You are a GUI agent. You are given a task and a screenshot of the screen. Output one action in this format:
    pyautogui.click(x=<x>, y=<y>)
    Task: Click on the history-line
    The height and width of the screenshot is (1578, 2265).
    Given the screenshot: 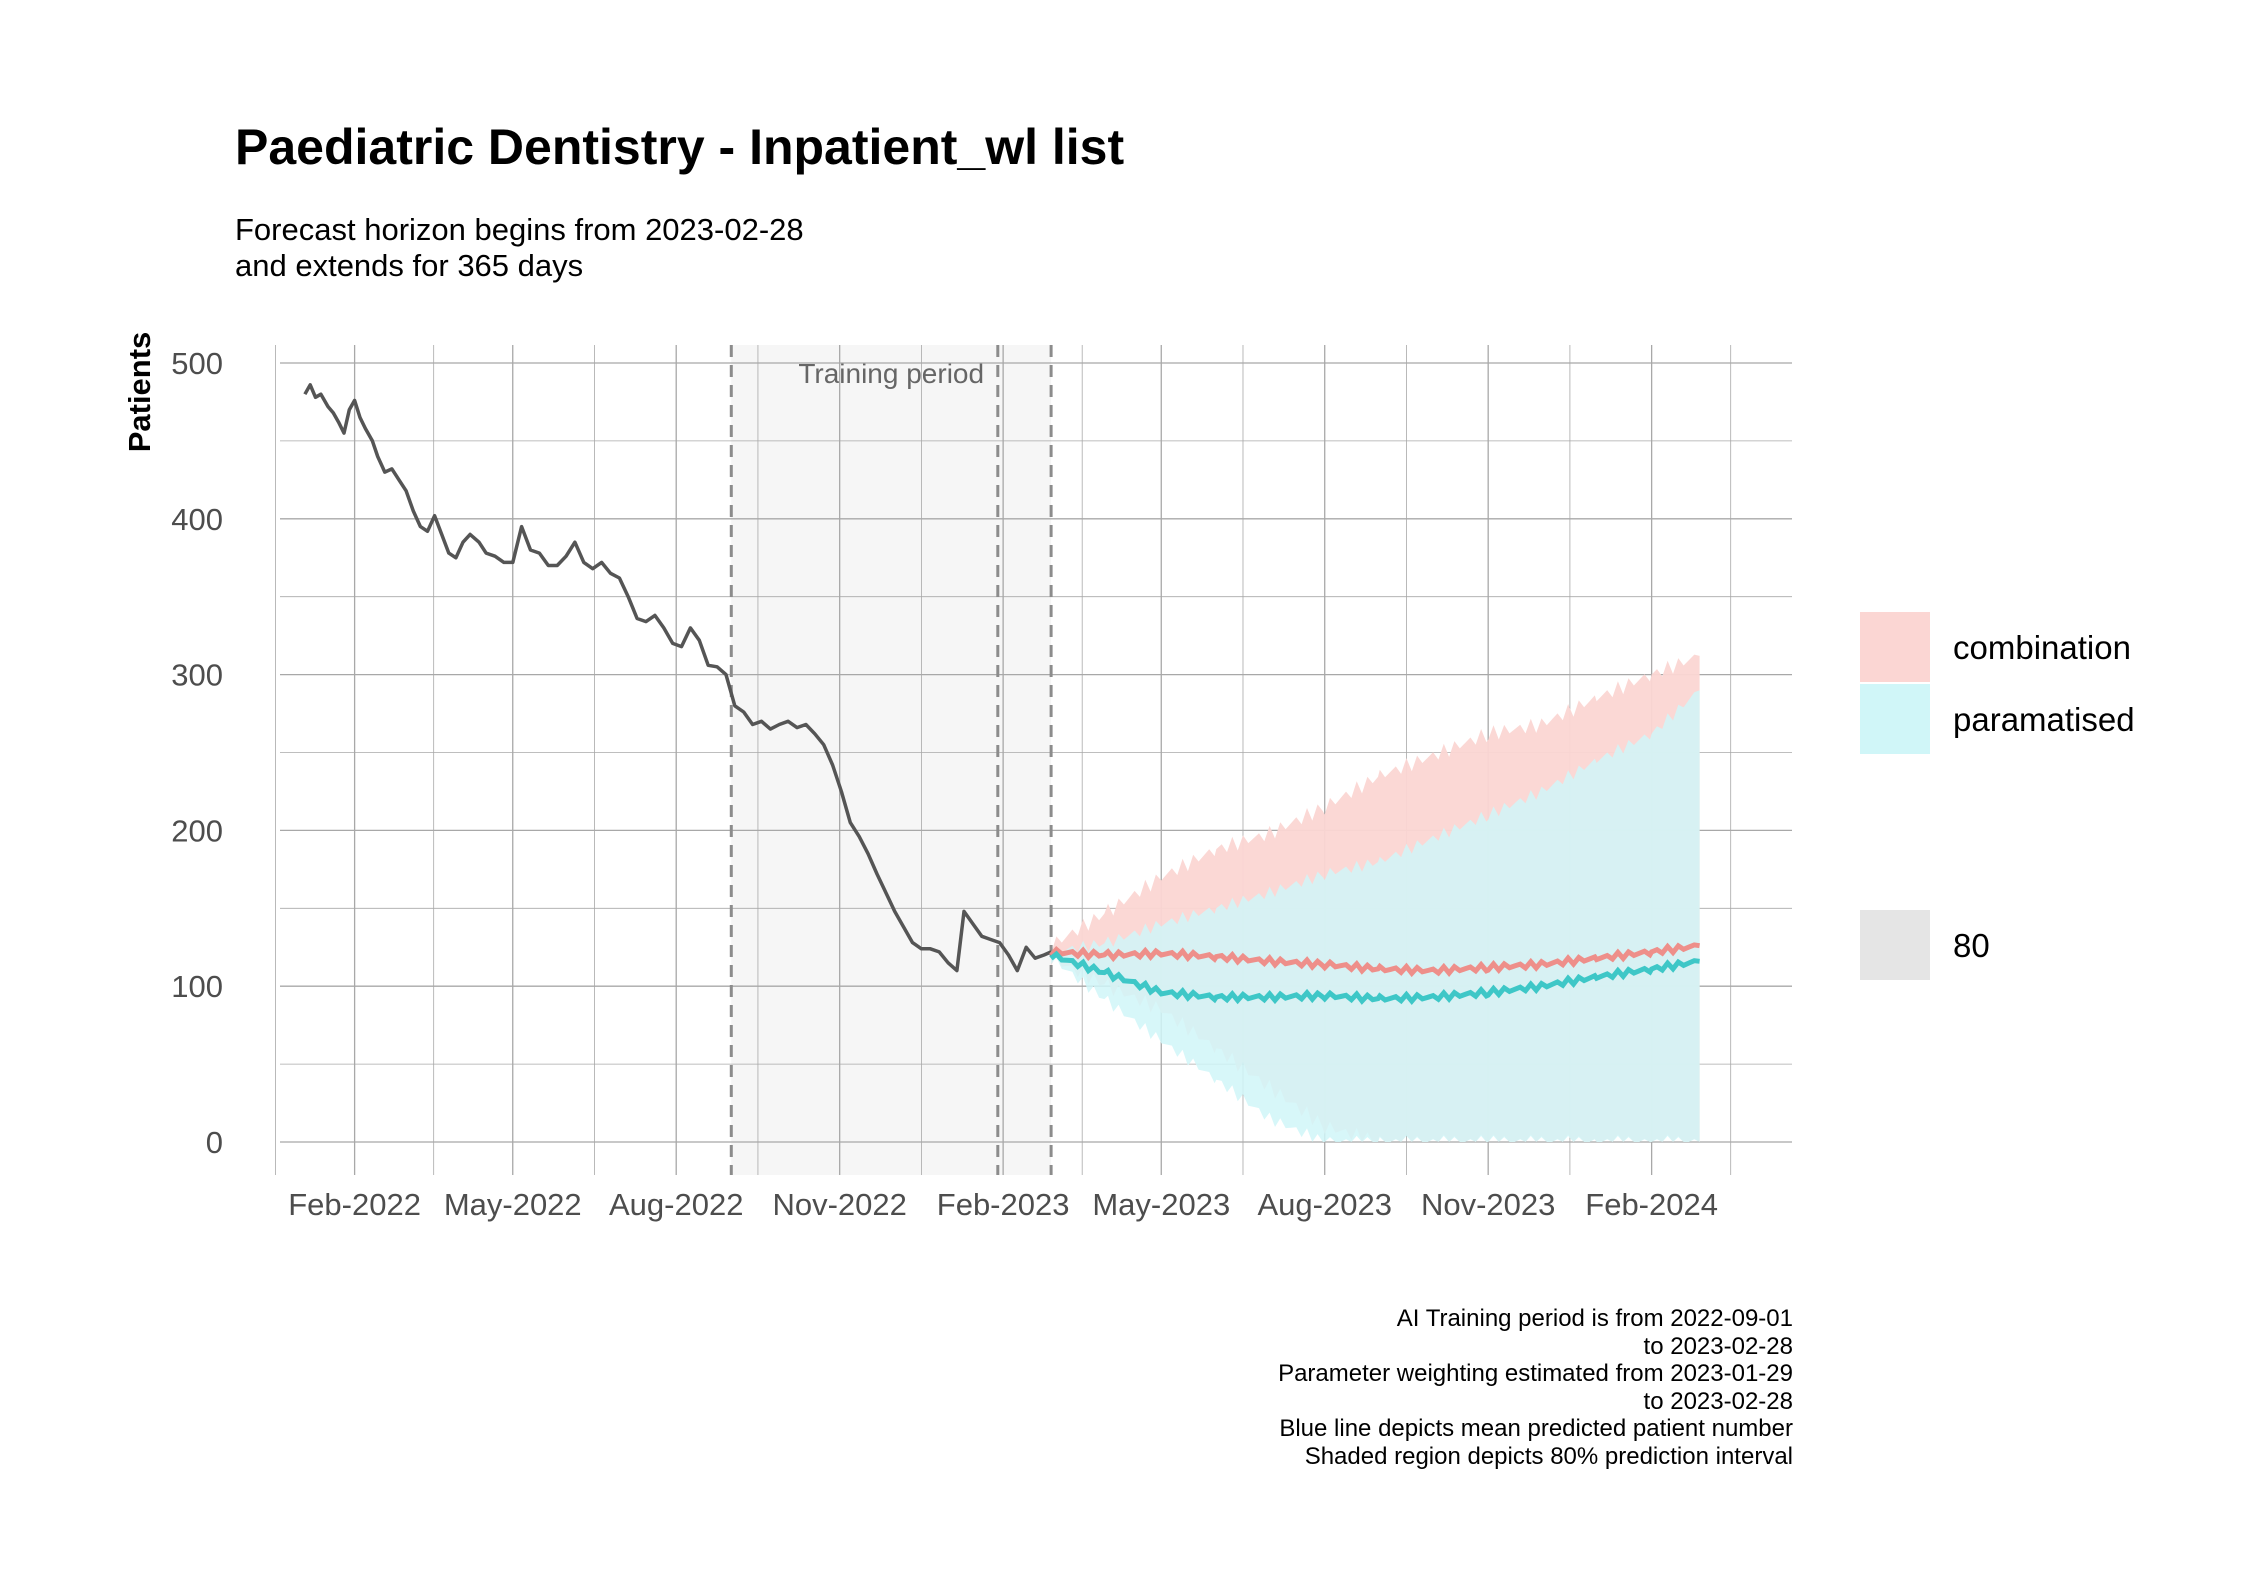 What is the action you would take?
    pyautogui.click(x=677, y=678)
    